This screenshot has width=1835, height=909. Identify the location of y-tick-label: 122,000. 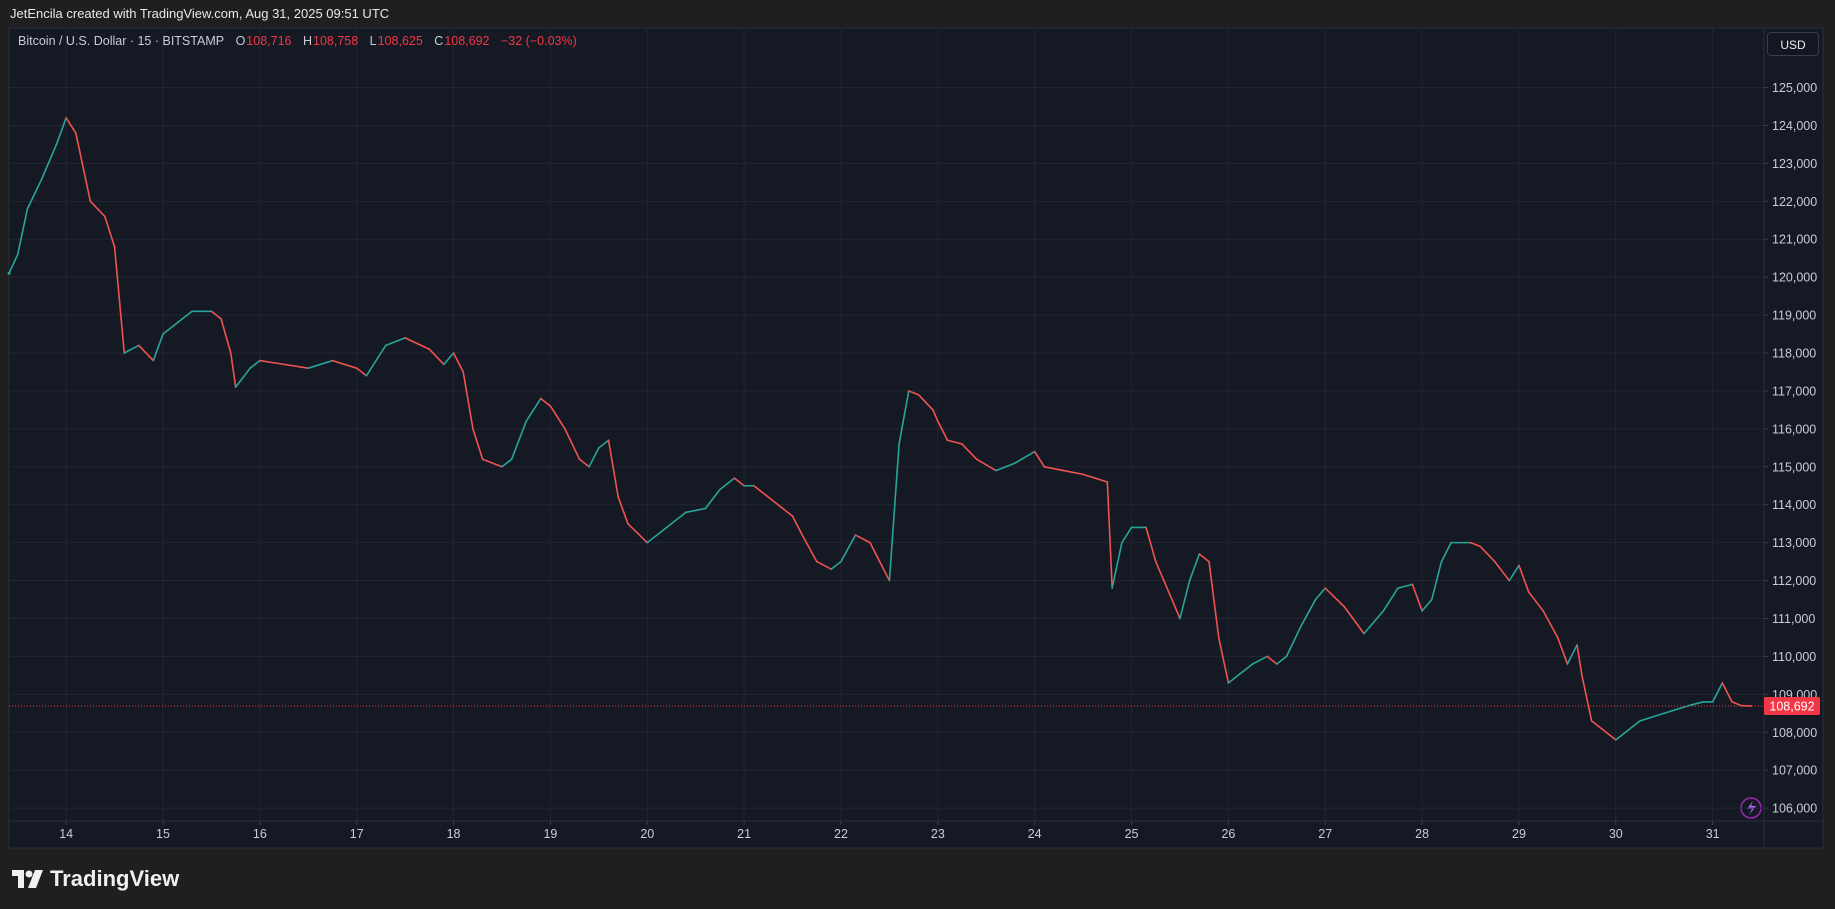
(1794, 202).